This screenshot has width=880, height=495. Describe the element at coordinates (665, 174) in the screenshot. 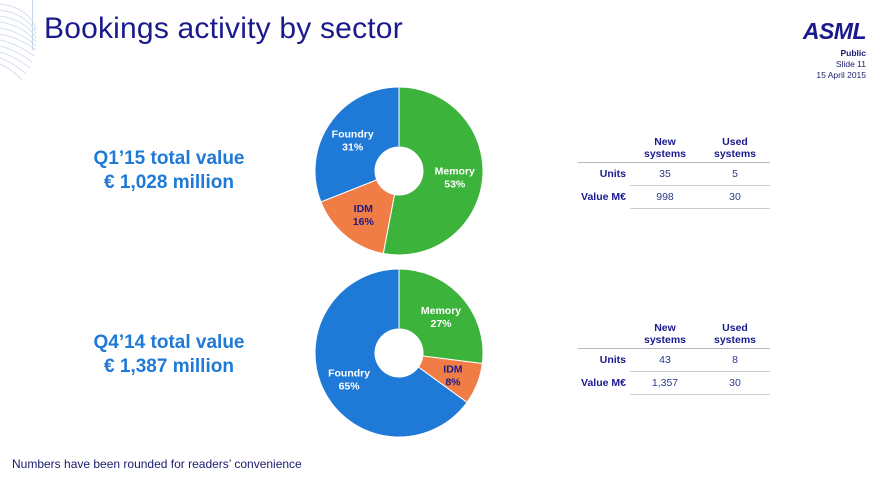

I see `cell-new: 35` at that location.